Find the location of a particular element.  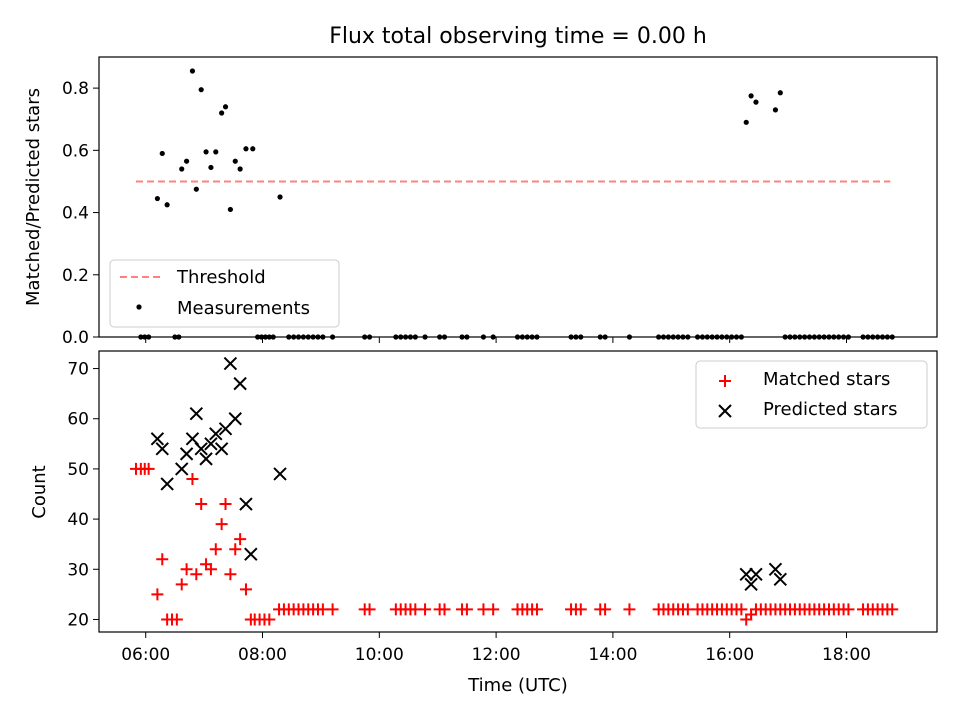

top-legend: Threshold Measurements is located at coordinates (224, 293).